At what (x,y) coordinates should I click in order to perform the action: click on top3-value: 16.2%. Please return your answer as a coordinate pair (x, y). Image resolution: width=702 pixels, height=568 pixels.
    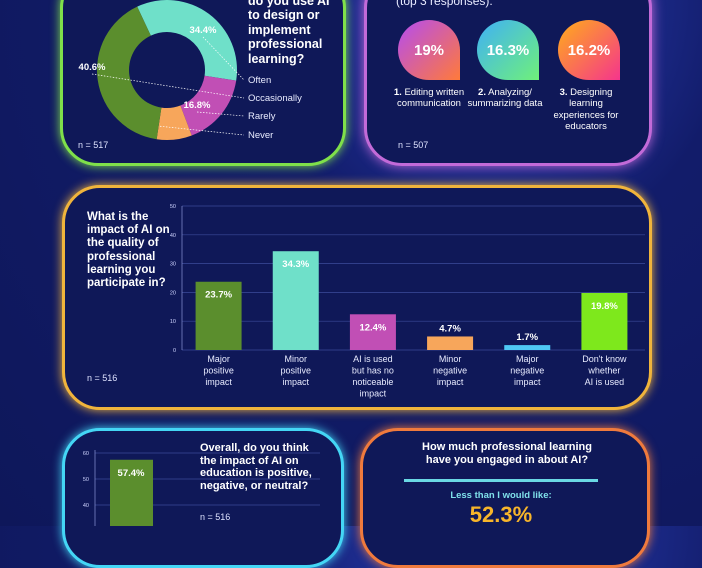
    Looking at the image, I should click on (589, 50).